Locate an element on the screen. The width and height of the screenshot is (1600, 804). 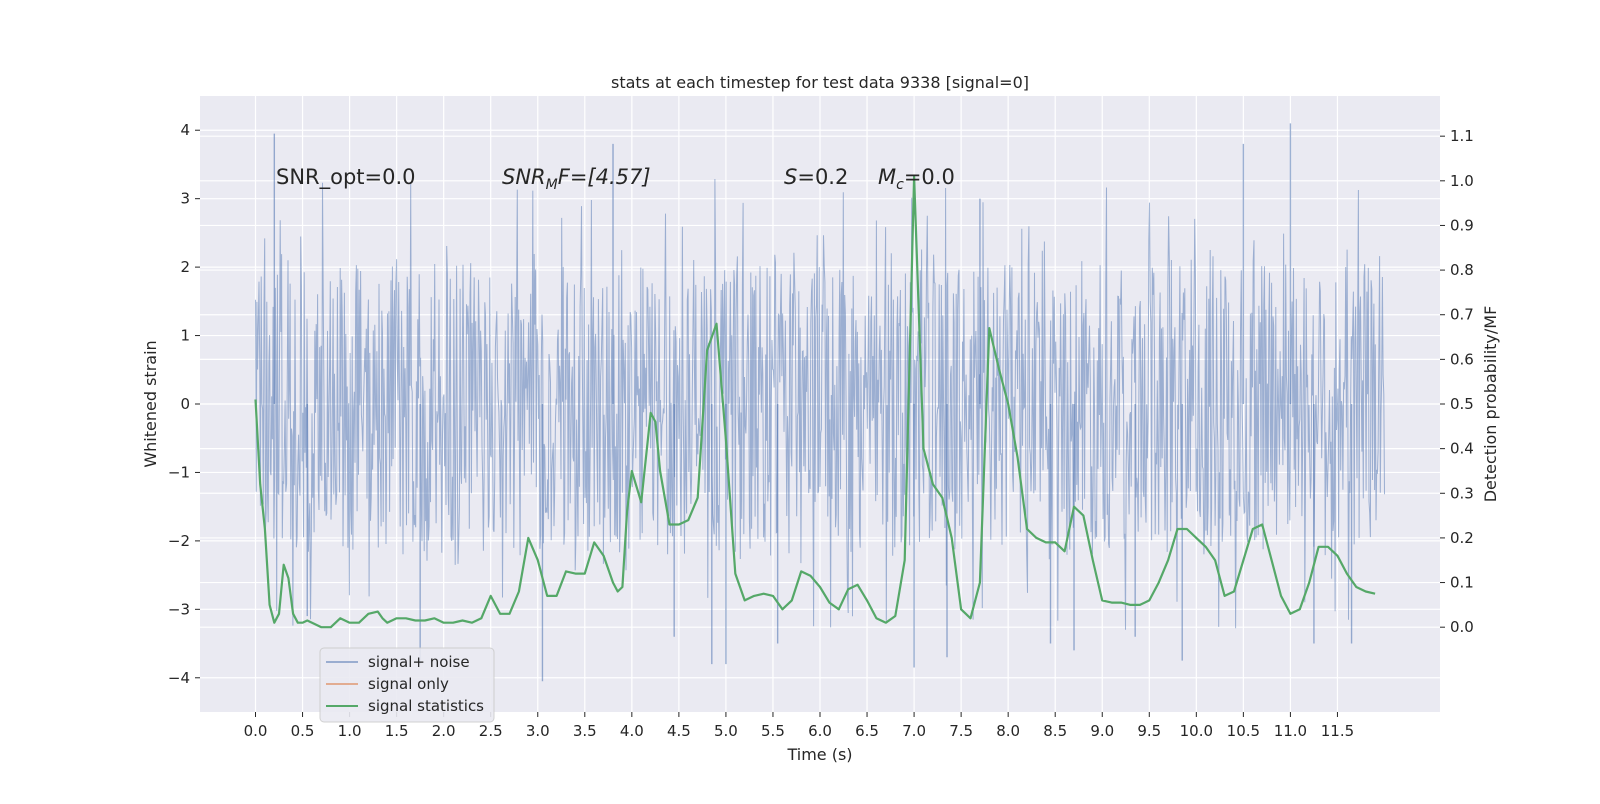
x-tick-label: 8.5 is located at coordinates (1055, 731).